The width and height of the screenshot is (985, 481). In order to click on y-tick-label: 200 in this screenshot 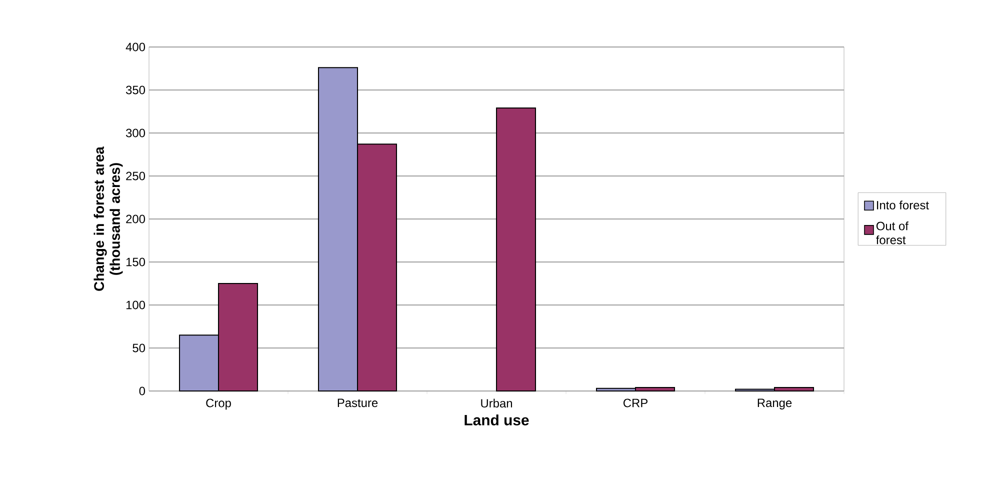, I will do `click(136, 219)`.